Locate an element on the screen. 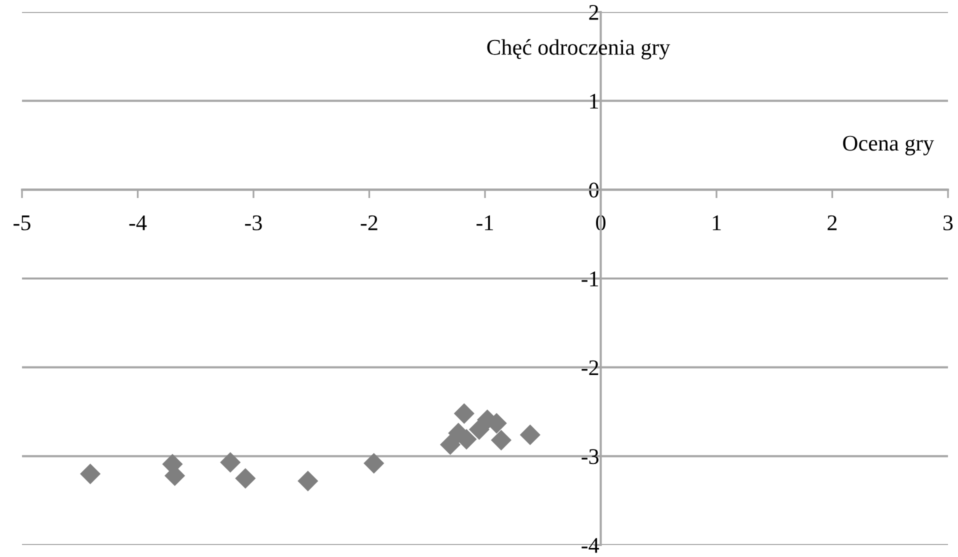 This screenshot has height=557, width=958. y-tick-label: 1 is located at coordinates (594, 101).